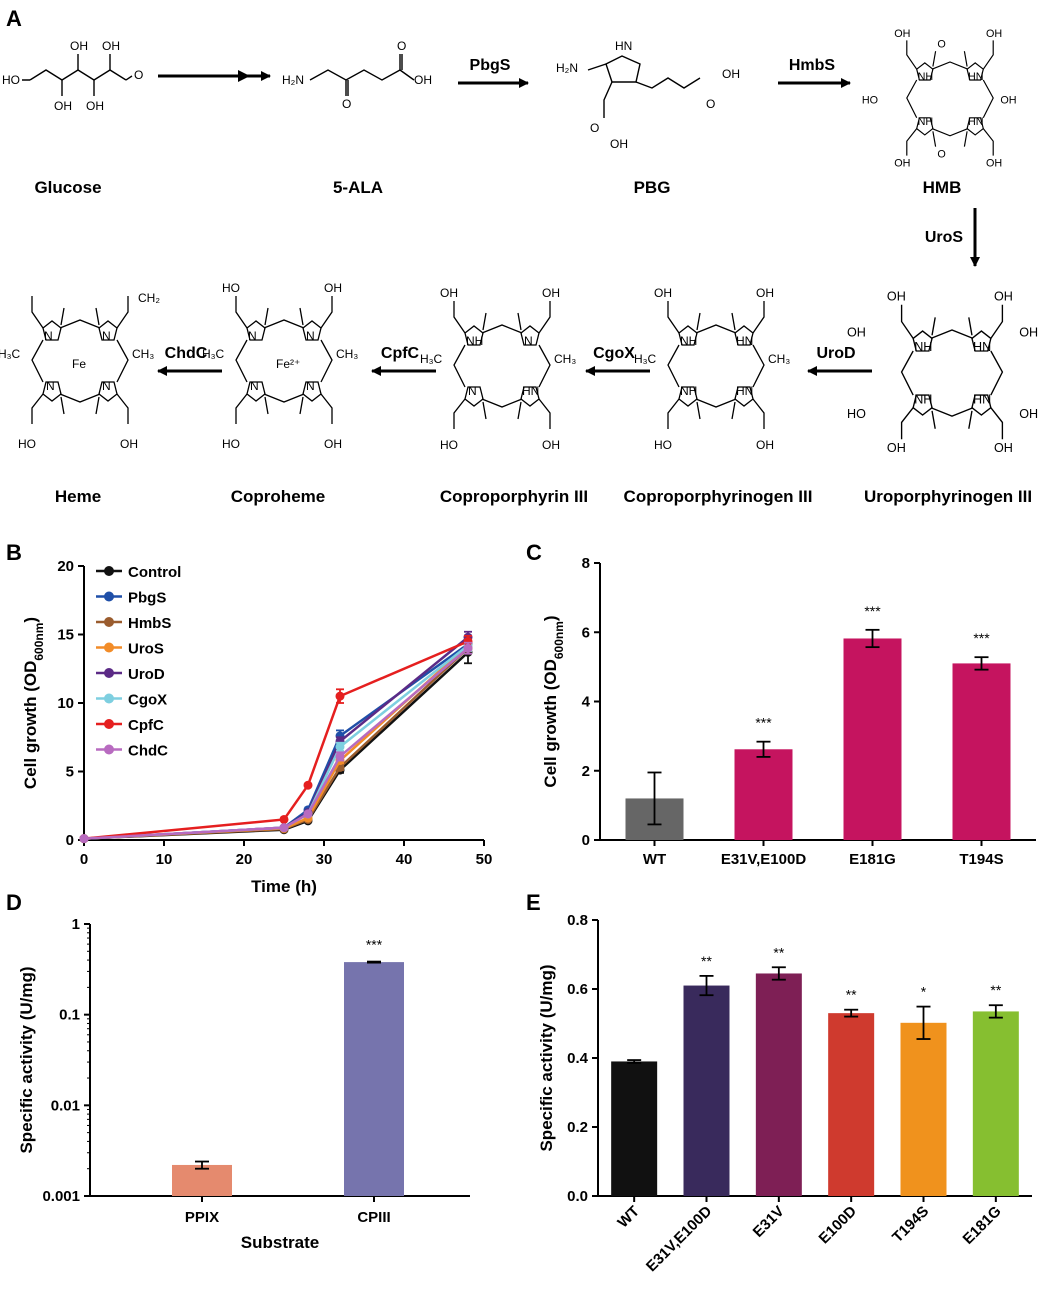  I want to click on cpgn-atom-oh-1: OH, so click(663, 293).